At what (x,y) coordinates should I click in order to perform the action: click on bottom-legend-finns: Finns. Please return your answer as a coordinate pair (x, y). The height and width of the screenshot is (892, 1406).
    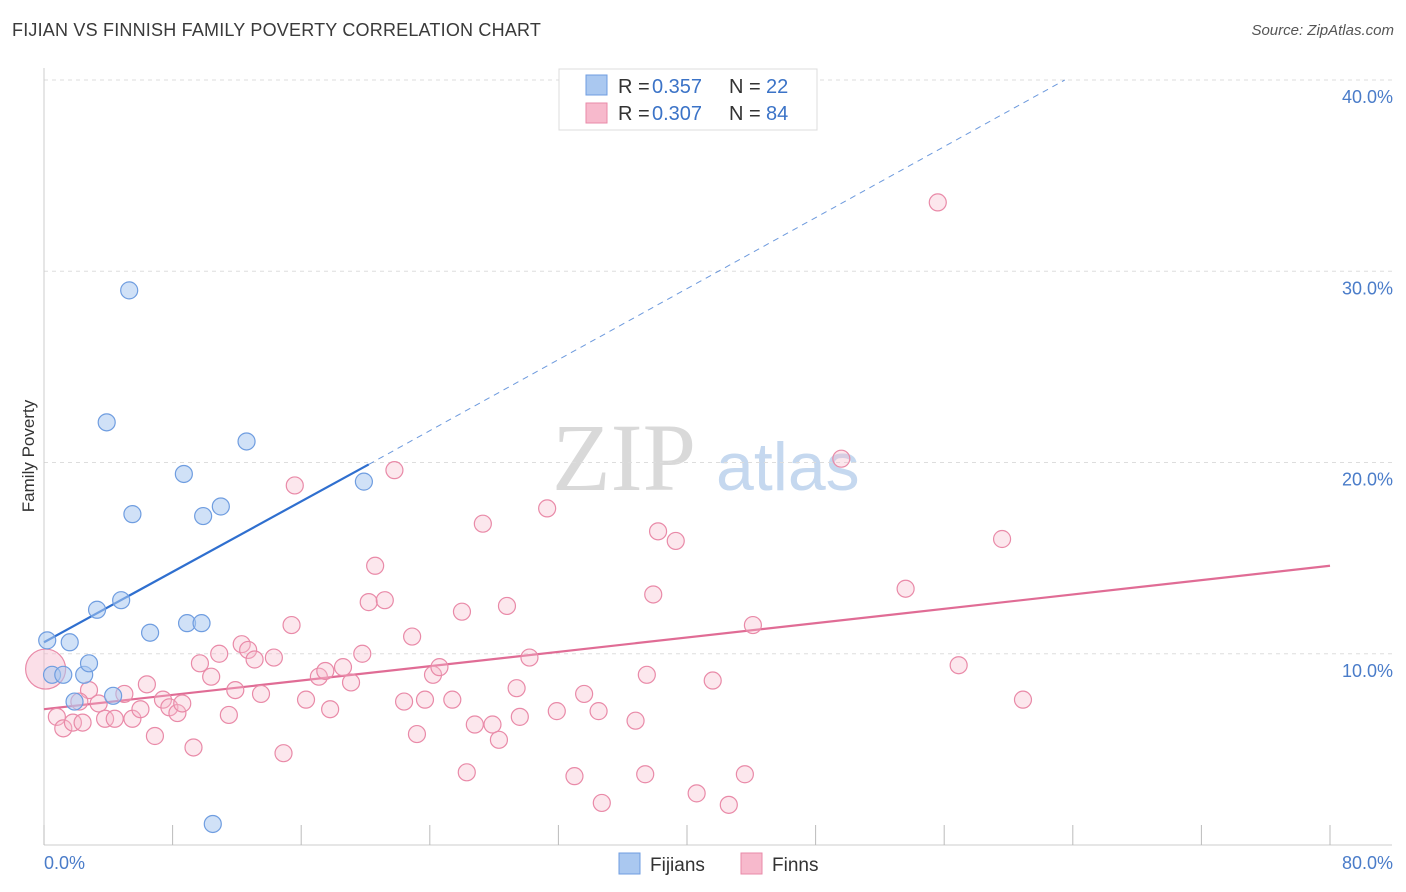
    Looking at the image, I should click on (795, 865).